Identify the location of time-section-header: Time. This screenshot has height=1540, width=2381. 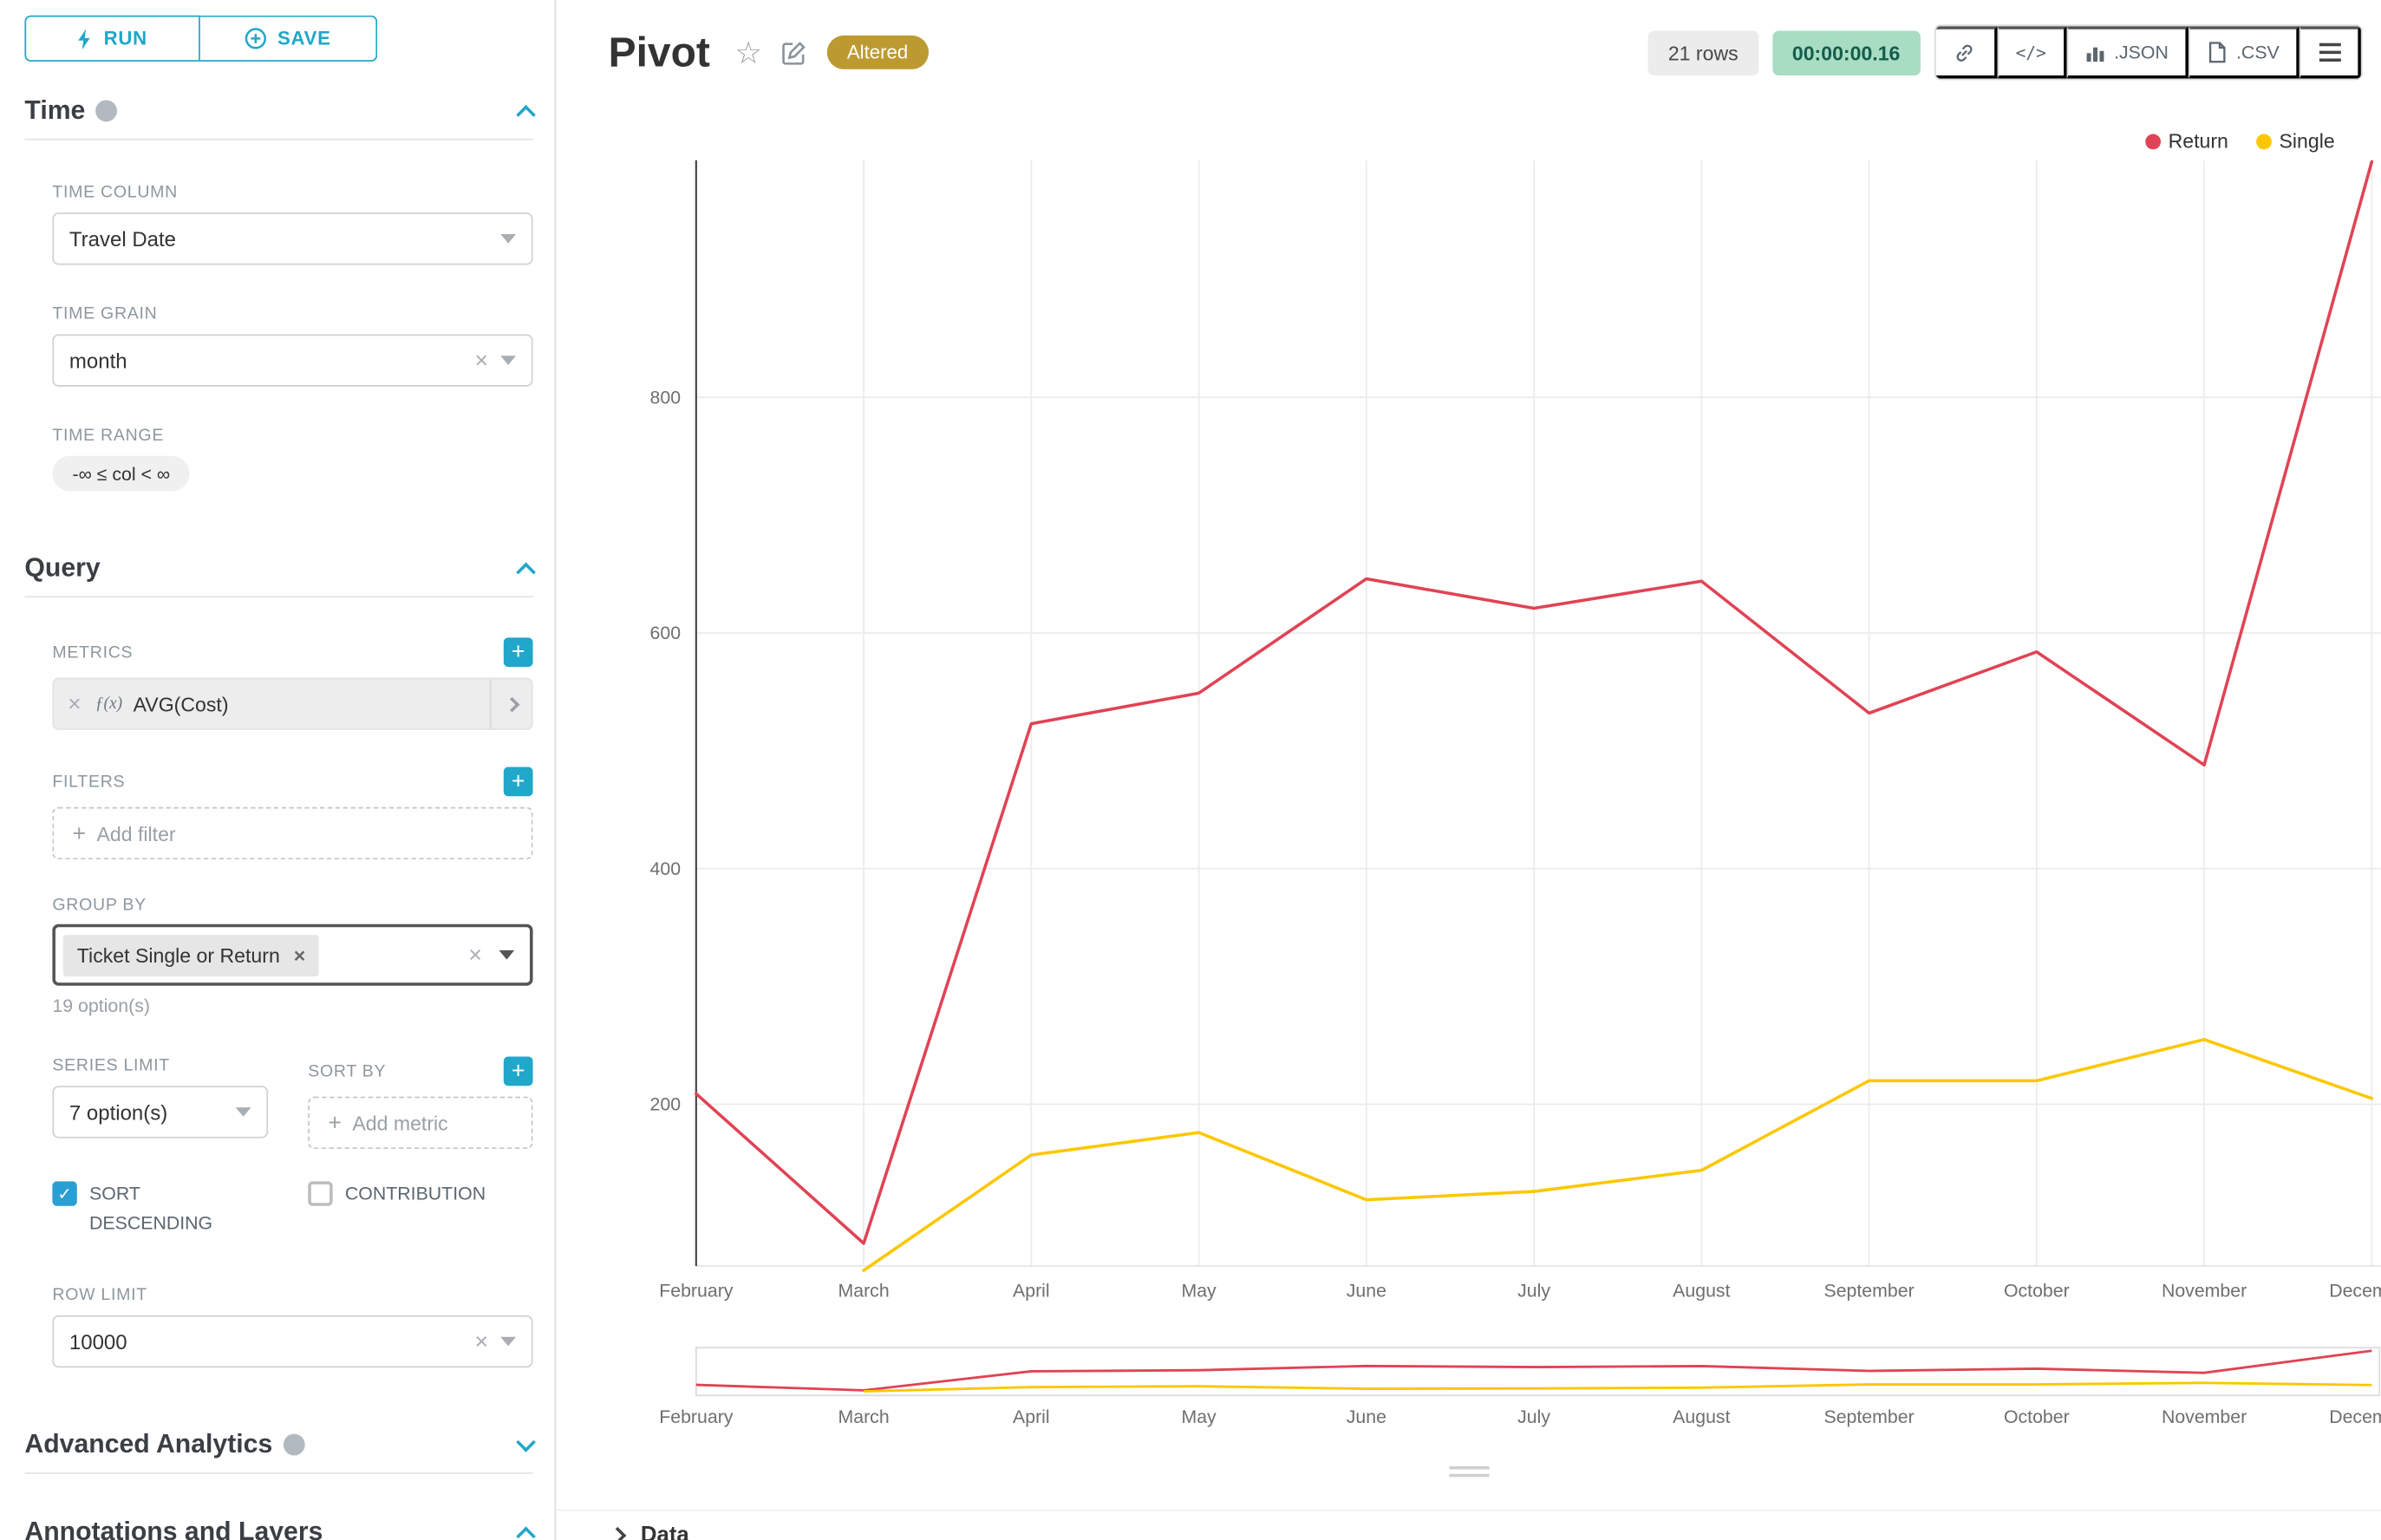
(280, 111).